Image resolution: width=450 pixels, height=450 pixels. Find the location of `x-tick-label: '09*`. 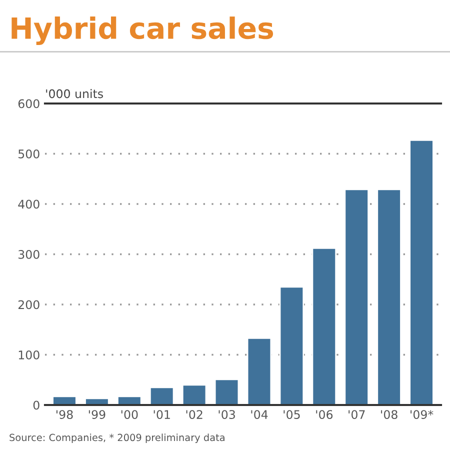

x-tick-label: '09* is located at coordinates (422, 414).